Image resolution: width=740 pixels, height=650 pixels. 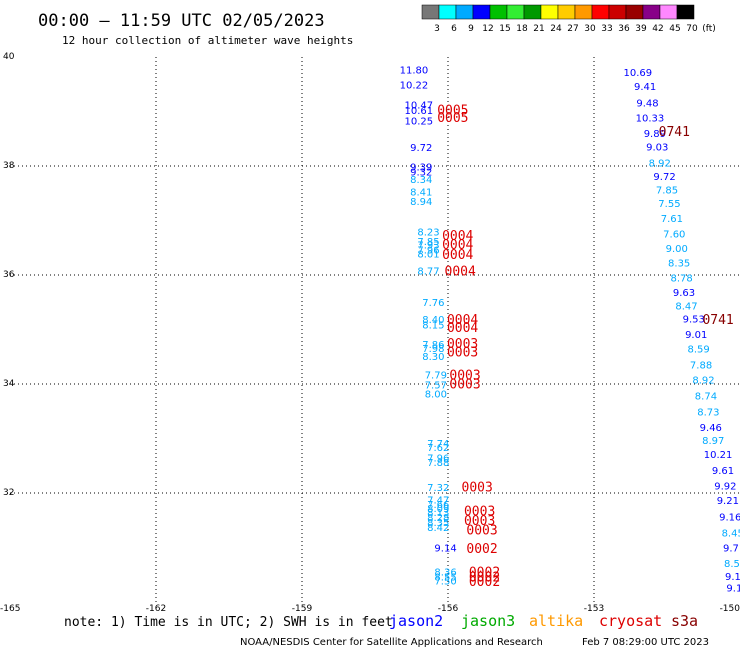 What do you see at coordinates (674, 29) in the screenshot?
I see `colorbar-tick-label: 45` at bounding box center [674, 29].